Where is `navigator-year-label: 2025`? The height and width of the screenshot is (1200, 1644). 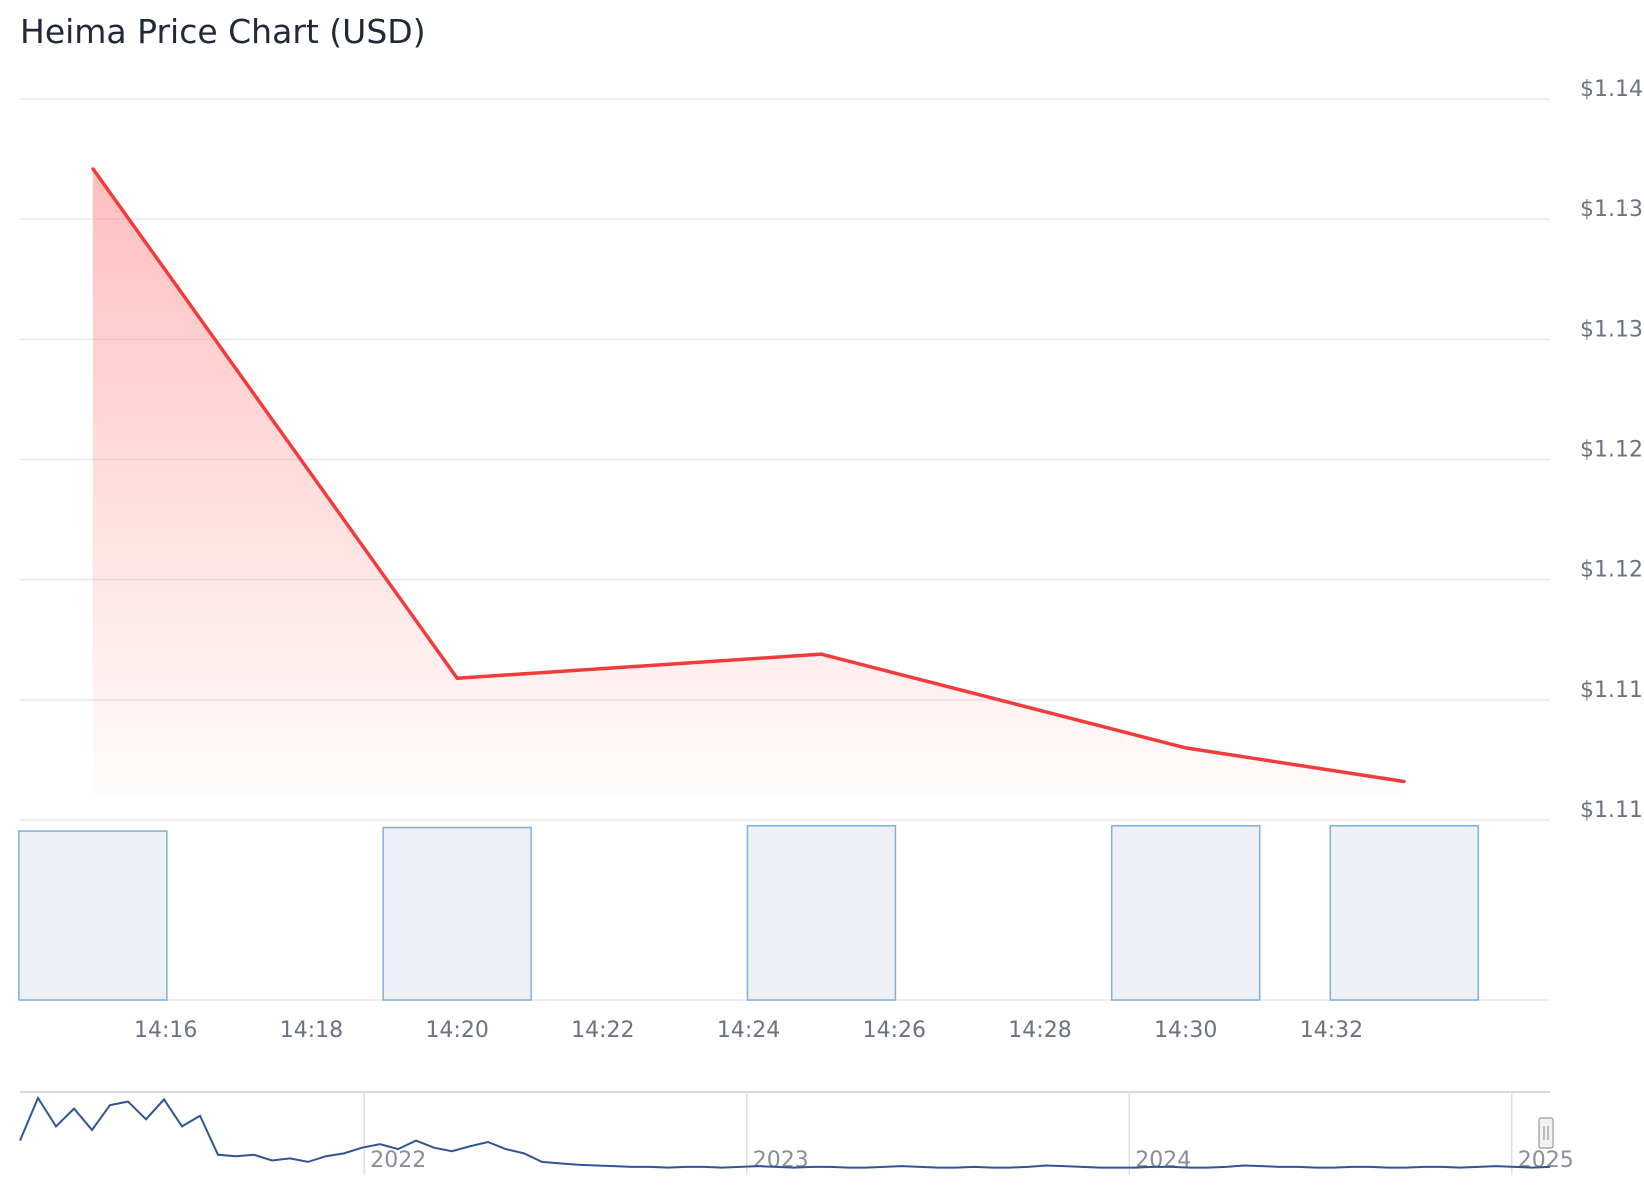 navigator-year-label: 2025 is located at coordinates (1546, 1160).